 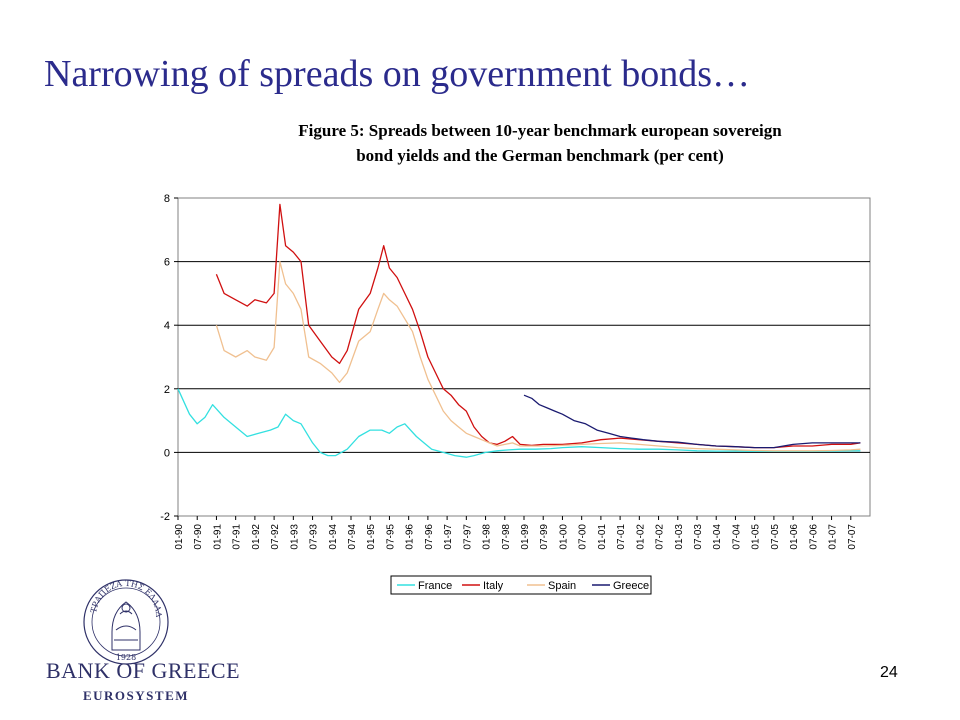 What do you see at coordinates (275, 537) in the screenshot?
I see `x-tick-label: 07-92` at bounding box center [275, 537].